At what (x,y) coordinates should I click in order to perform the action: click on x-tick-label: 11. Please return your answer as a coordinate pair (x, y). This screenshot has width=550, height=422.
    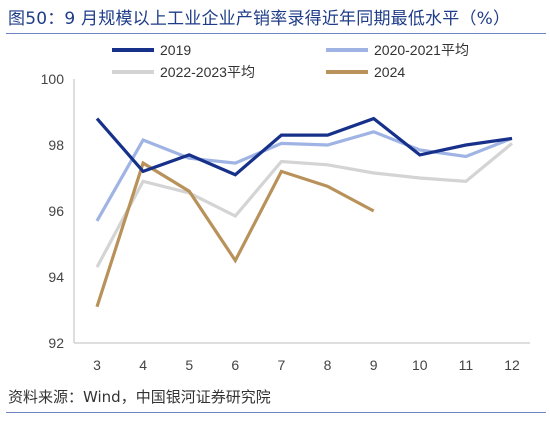
    Looking at the image, I should click on (466, 365).